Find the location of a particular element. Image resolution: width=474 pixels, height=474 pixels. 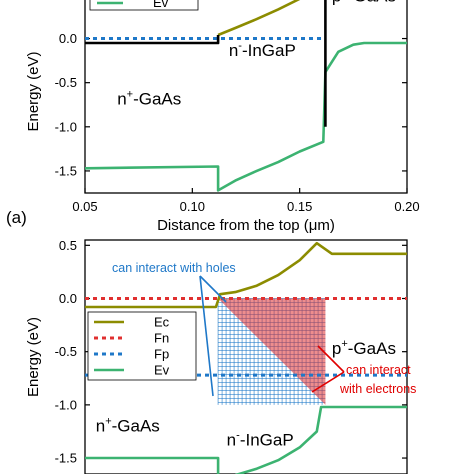

legend-label-fp: Fp is located at coordinates (161, 354).